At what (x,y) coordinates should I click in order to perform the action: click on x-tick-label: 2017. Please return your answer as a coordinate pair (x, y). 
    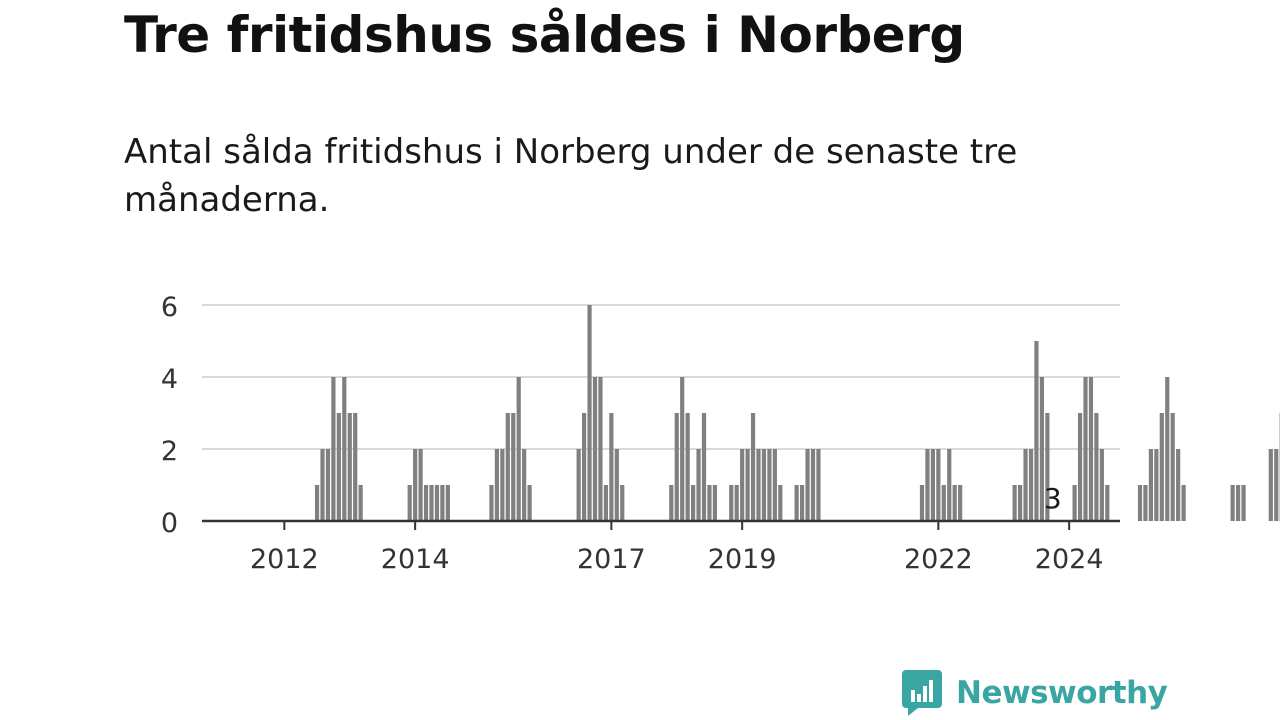
    Looking at the image, I should click on (611, 559).